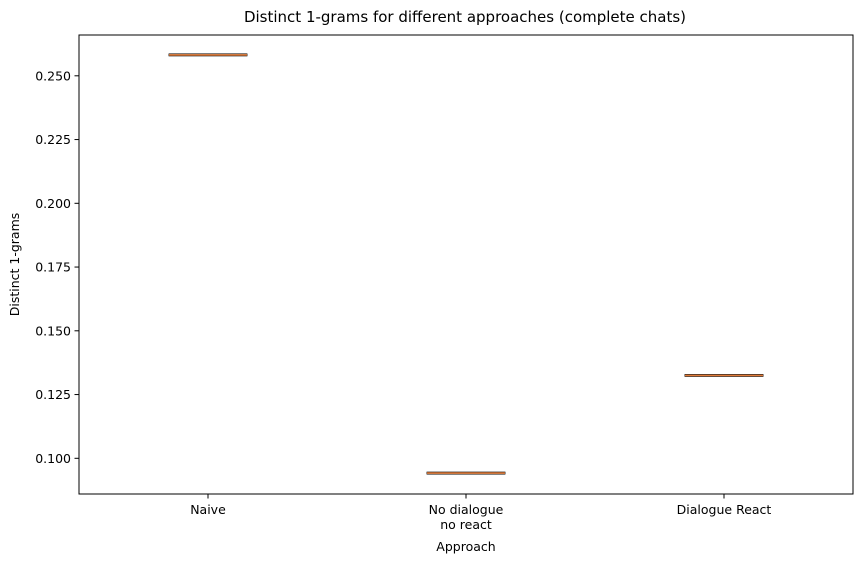  I want to click on x-tick-label: Dialogue React, so click(724, 509).